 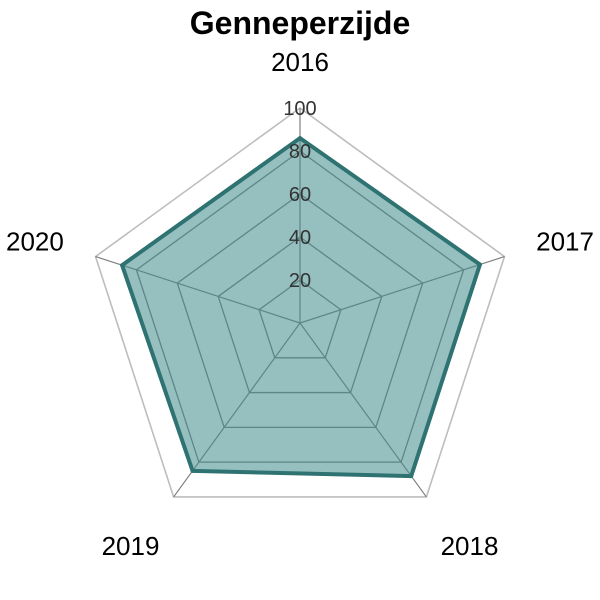 What do you see at coordinates (300, 281) in the screenshot?
I see `tick-label-20: 20` at bounding box center [300, 281].